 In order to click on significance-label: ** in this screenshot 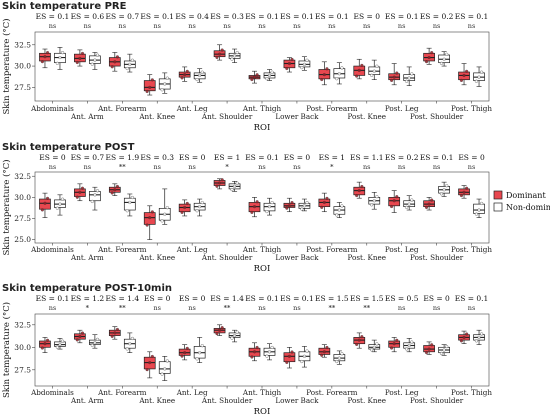, I will do `click(122, 167)`.